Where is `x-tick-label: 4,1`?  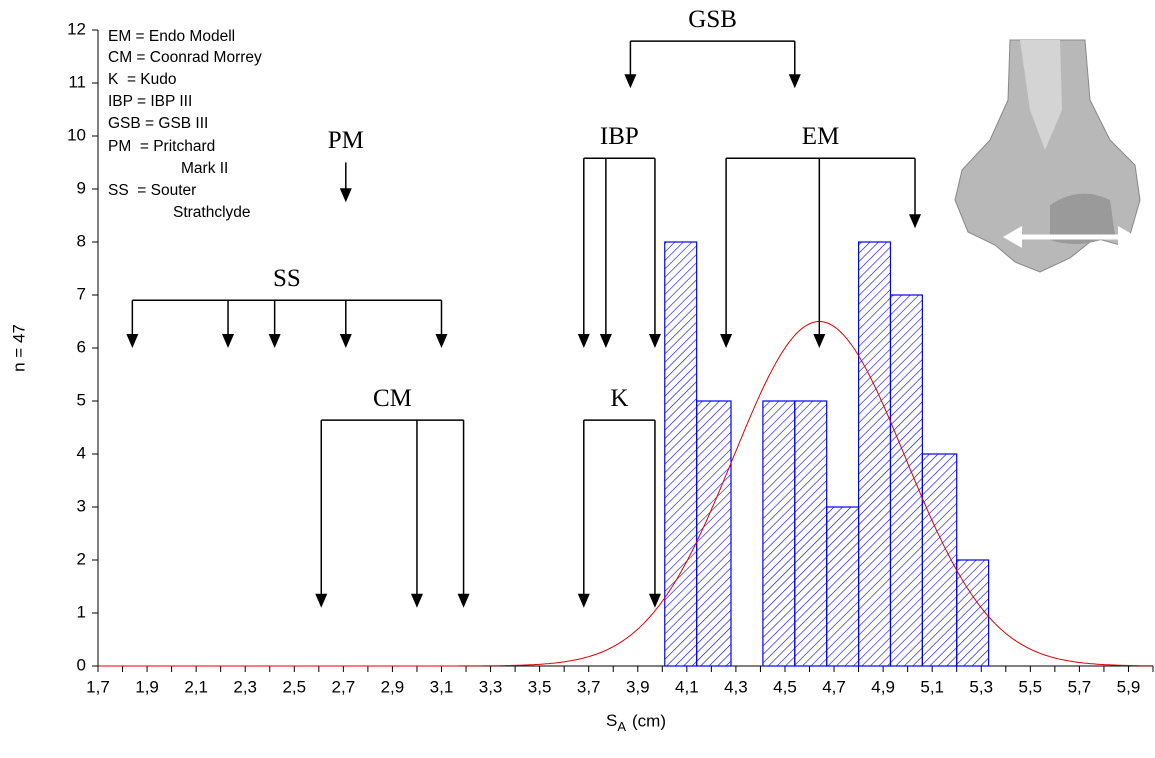 x-tick-label: 4,1 is located at coordinates (687, 686).